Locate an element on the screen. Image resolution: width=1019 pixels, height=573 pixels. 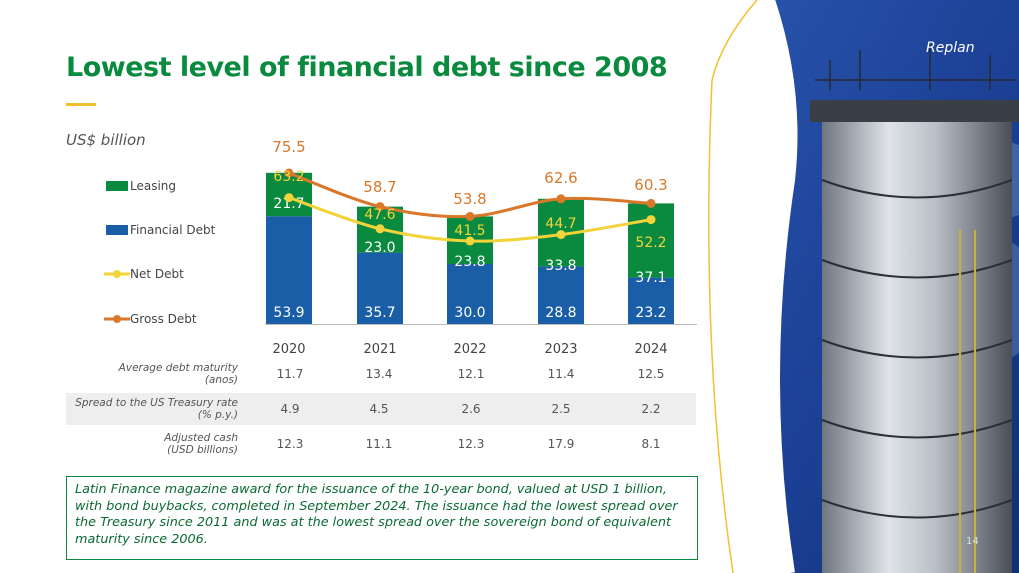
legend-marker-net-debt is located at coordinates (117, 274).